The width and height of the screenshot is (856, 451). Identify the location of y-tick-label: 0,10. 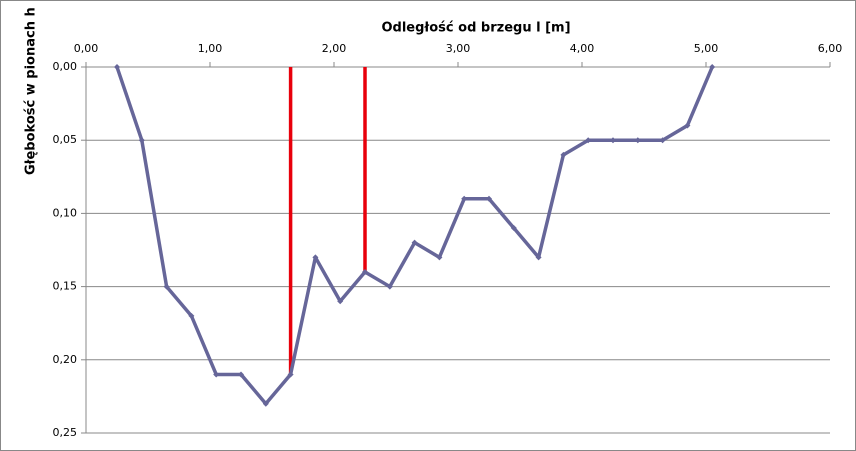
(65, 212).